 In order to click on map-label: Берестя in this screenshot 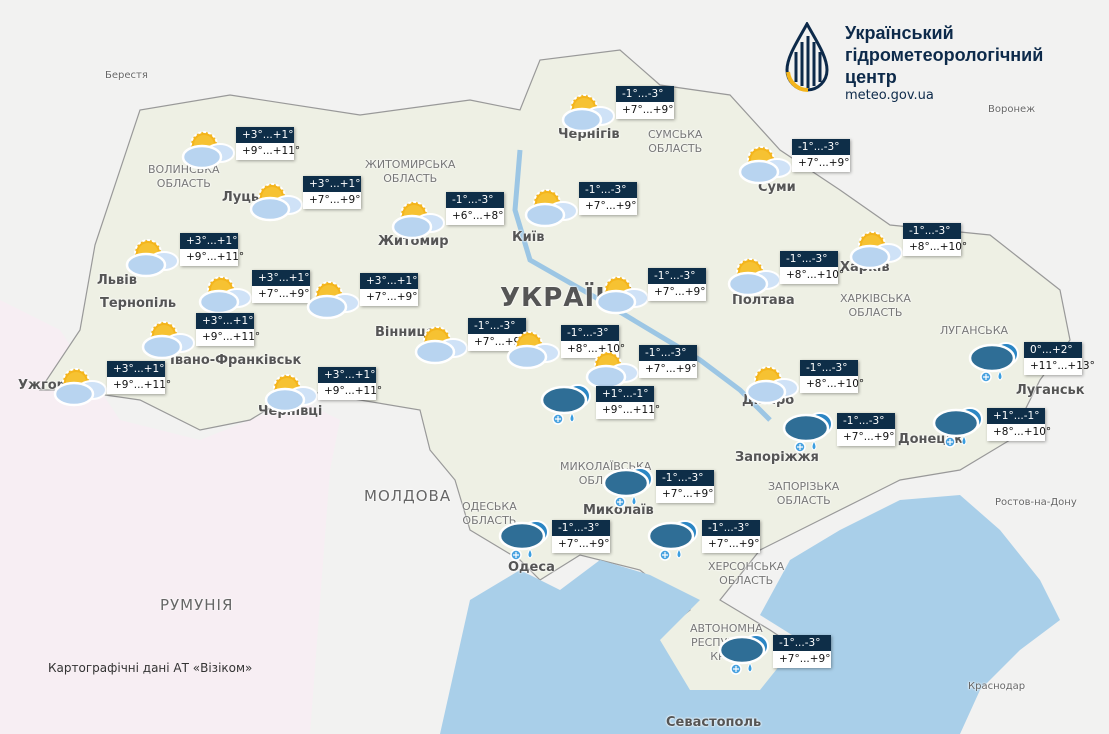, I will do `click(126, 75)`.